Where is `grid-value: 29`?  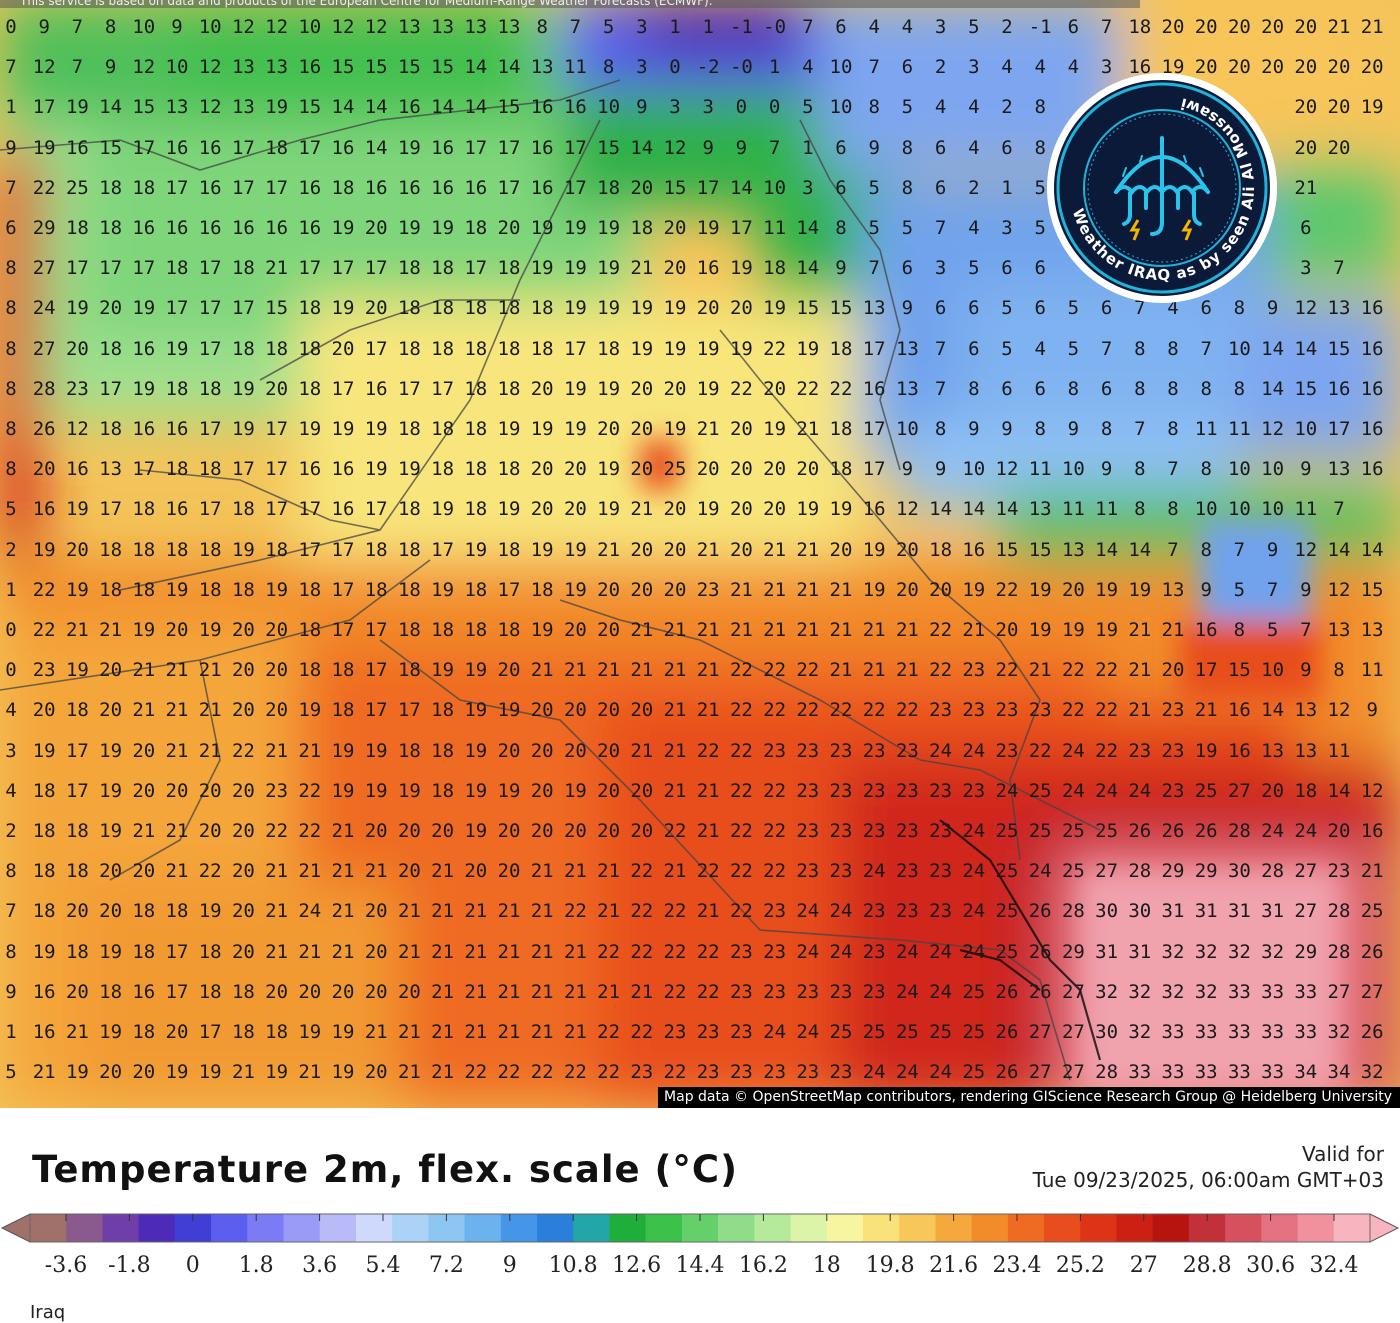 grid-value: 29 is located at coordinates (1206, 871).